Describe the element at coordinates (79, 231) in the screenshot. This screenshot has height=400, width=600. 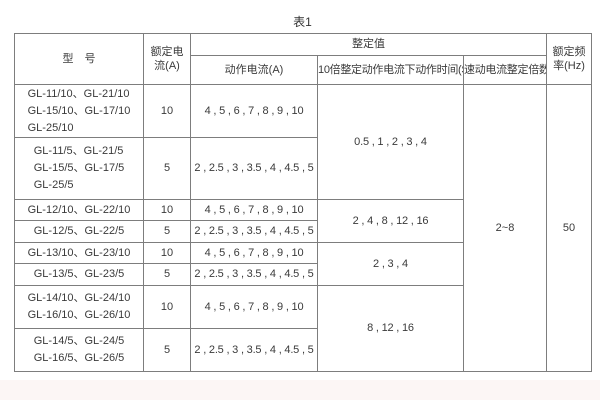
I see `model-cell: GL-12/5、GL-22/5` at that location.